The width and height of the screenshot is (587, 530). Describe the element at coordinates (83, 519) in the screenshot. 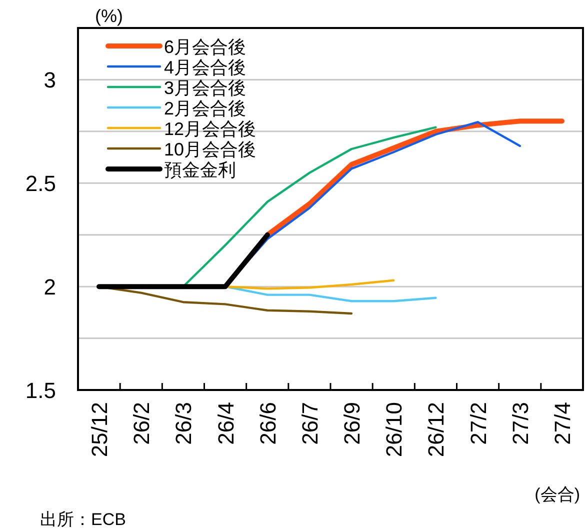

I see `text: 出所：ECB` at that location.